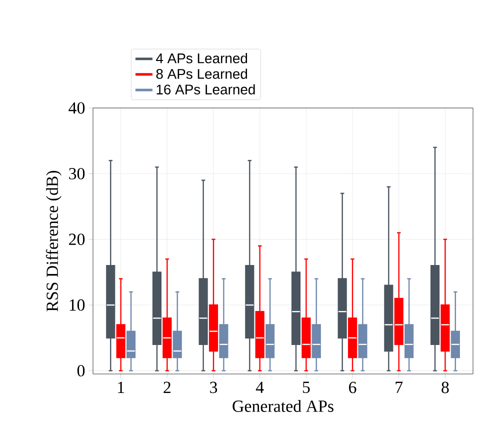 This screenshot has width=479, height=437. I want to click on x-tick-label: 3, so click(214, 388).